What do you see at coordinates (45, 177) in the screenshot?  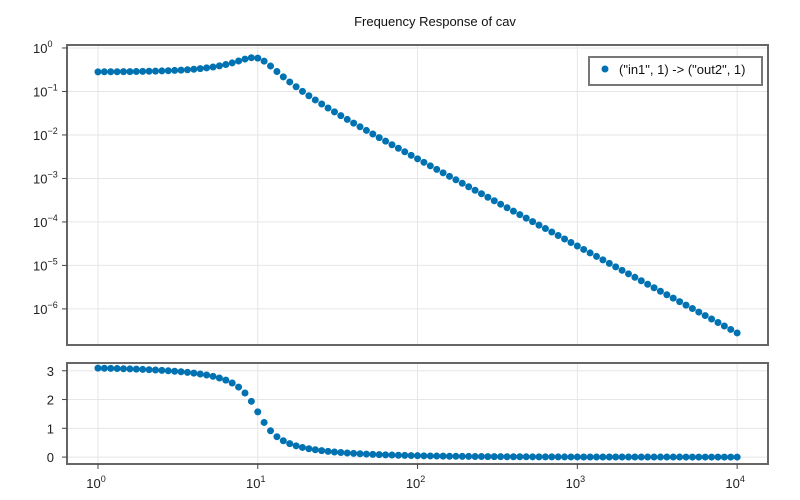 I see `magnitude-y-tick-label: 10⁻³` at bounding box center [45, 177].